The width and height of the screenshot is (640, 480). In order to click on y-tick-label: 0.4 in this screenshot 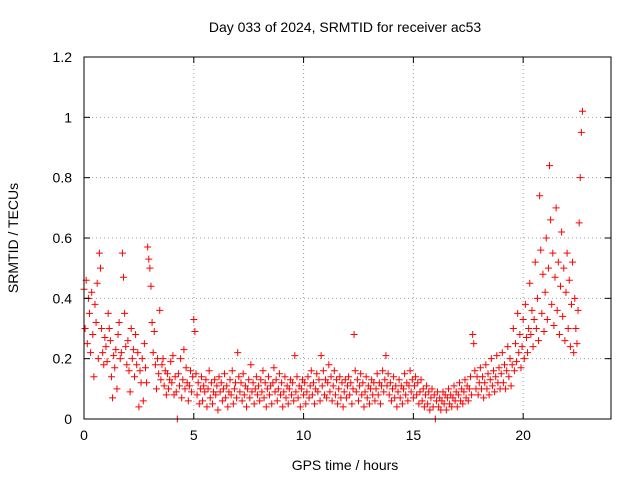, I will do `click(63, 298)`.